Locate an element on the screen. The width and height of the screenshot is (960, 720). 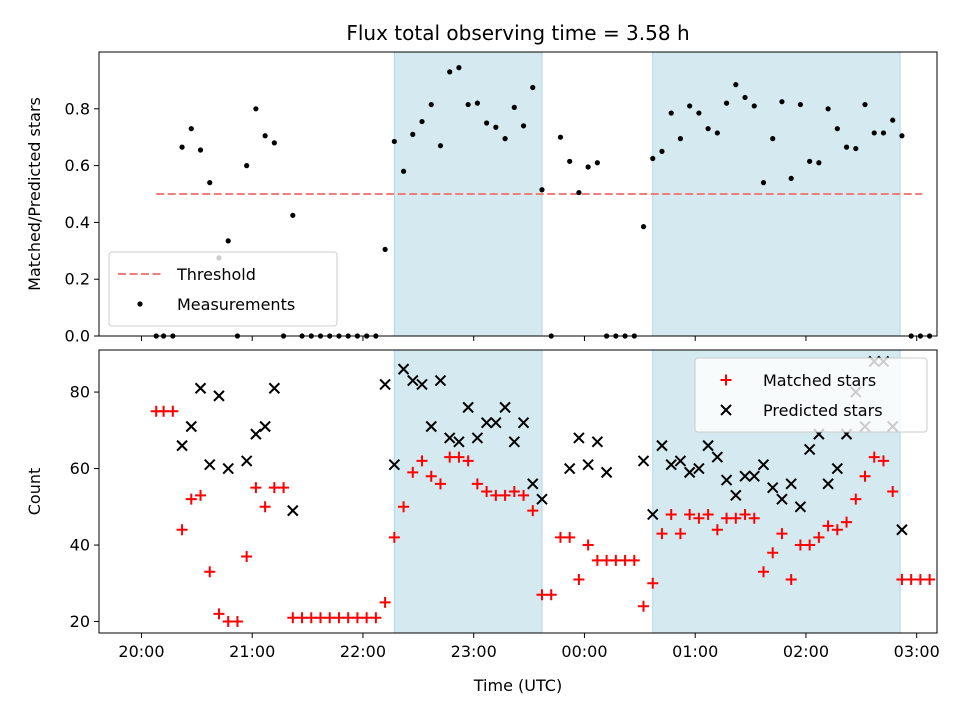
legend-label: Measurements is located at coordinates (236, 304).